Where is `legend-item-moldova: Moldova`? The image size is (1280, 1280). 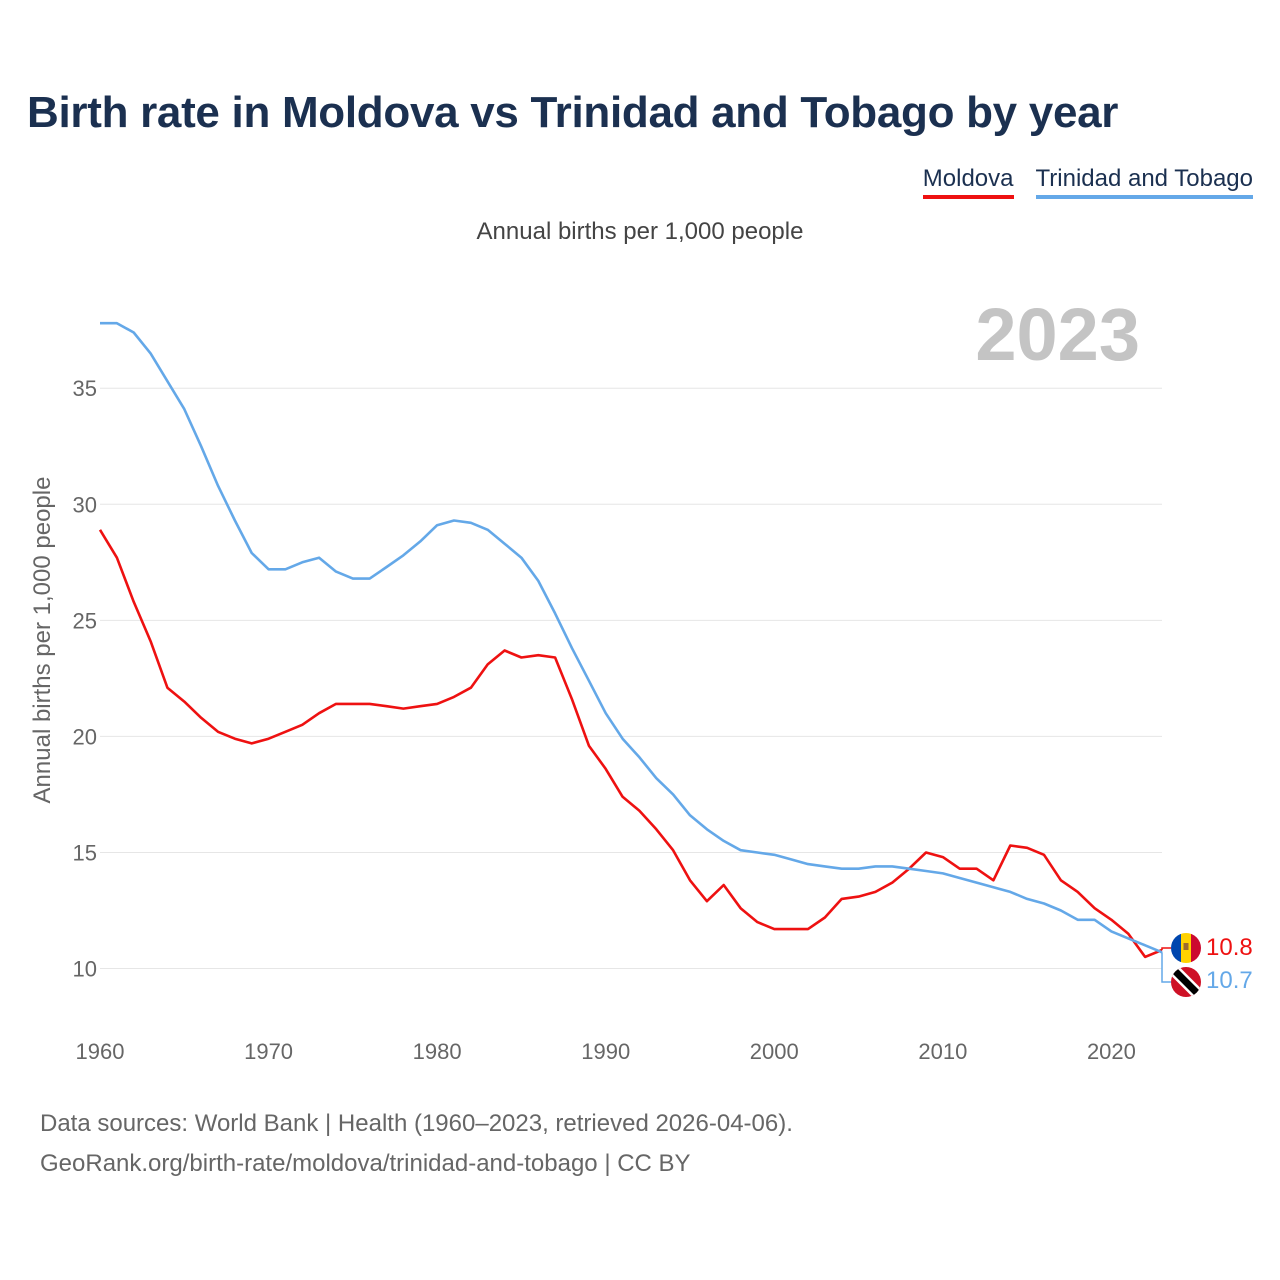 legend-item-moldova: Moldova is located at coordinates (968, 182).